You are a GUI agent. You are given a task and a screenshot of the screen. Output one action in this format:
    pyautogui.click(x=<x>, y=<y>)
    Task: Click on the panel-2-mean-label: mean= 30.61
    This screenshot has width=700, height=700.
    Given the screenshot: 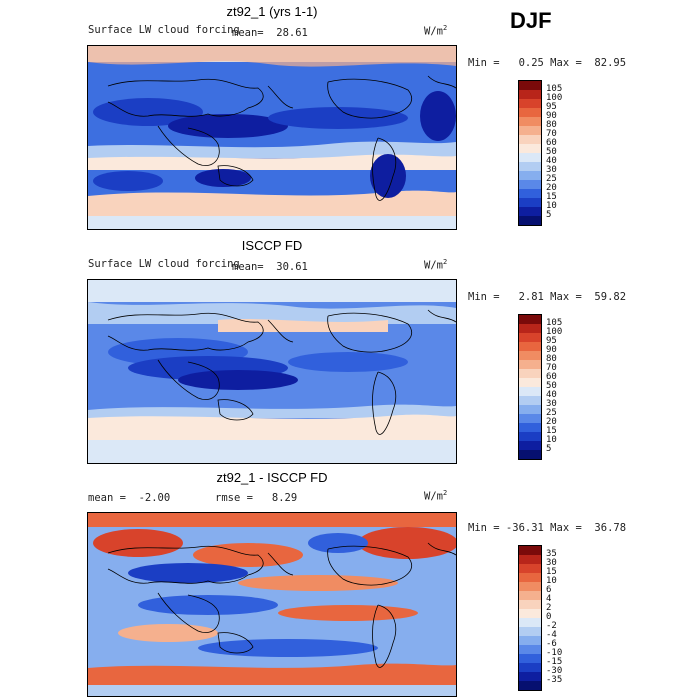 What is the action you would take?
    pyautogui.click(x=270, y=267)
    